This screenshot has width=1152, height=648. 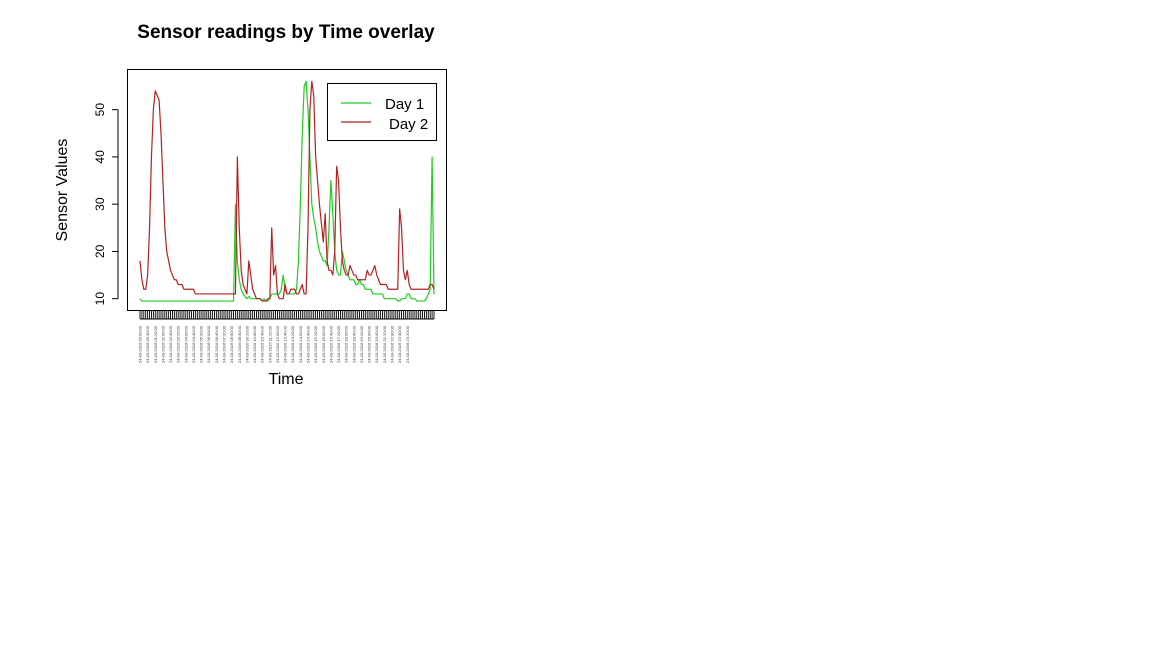 I want to click on x-tick-label: 24-03-2016 06:40:00, so click(x=216, y=344).